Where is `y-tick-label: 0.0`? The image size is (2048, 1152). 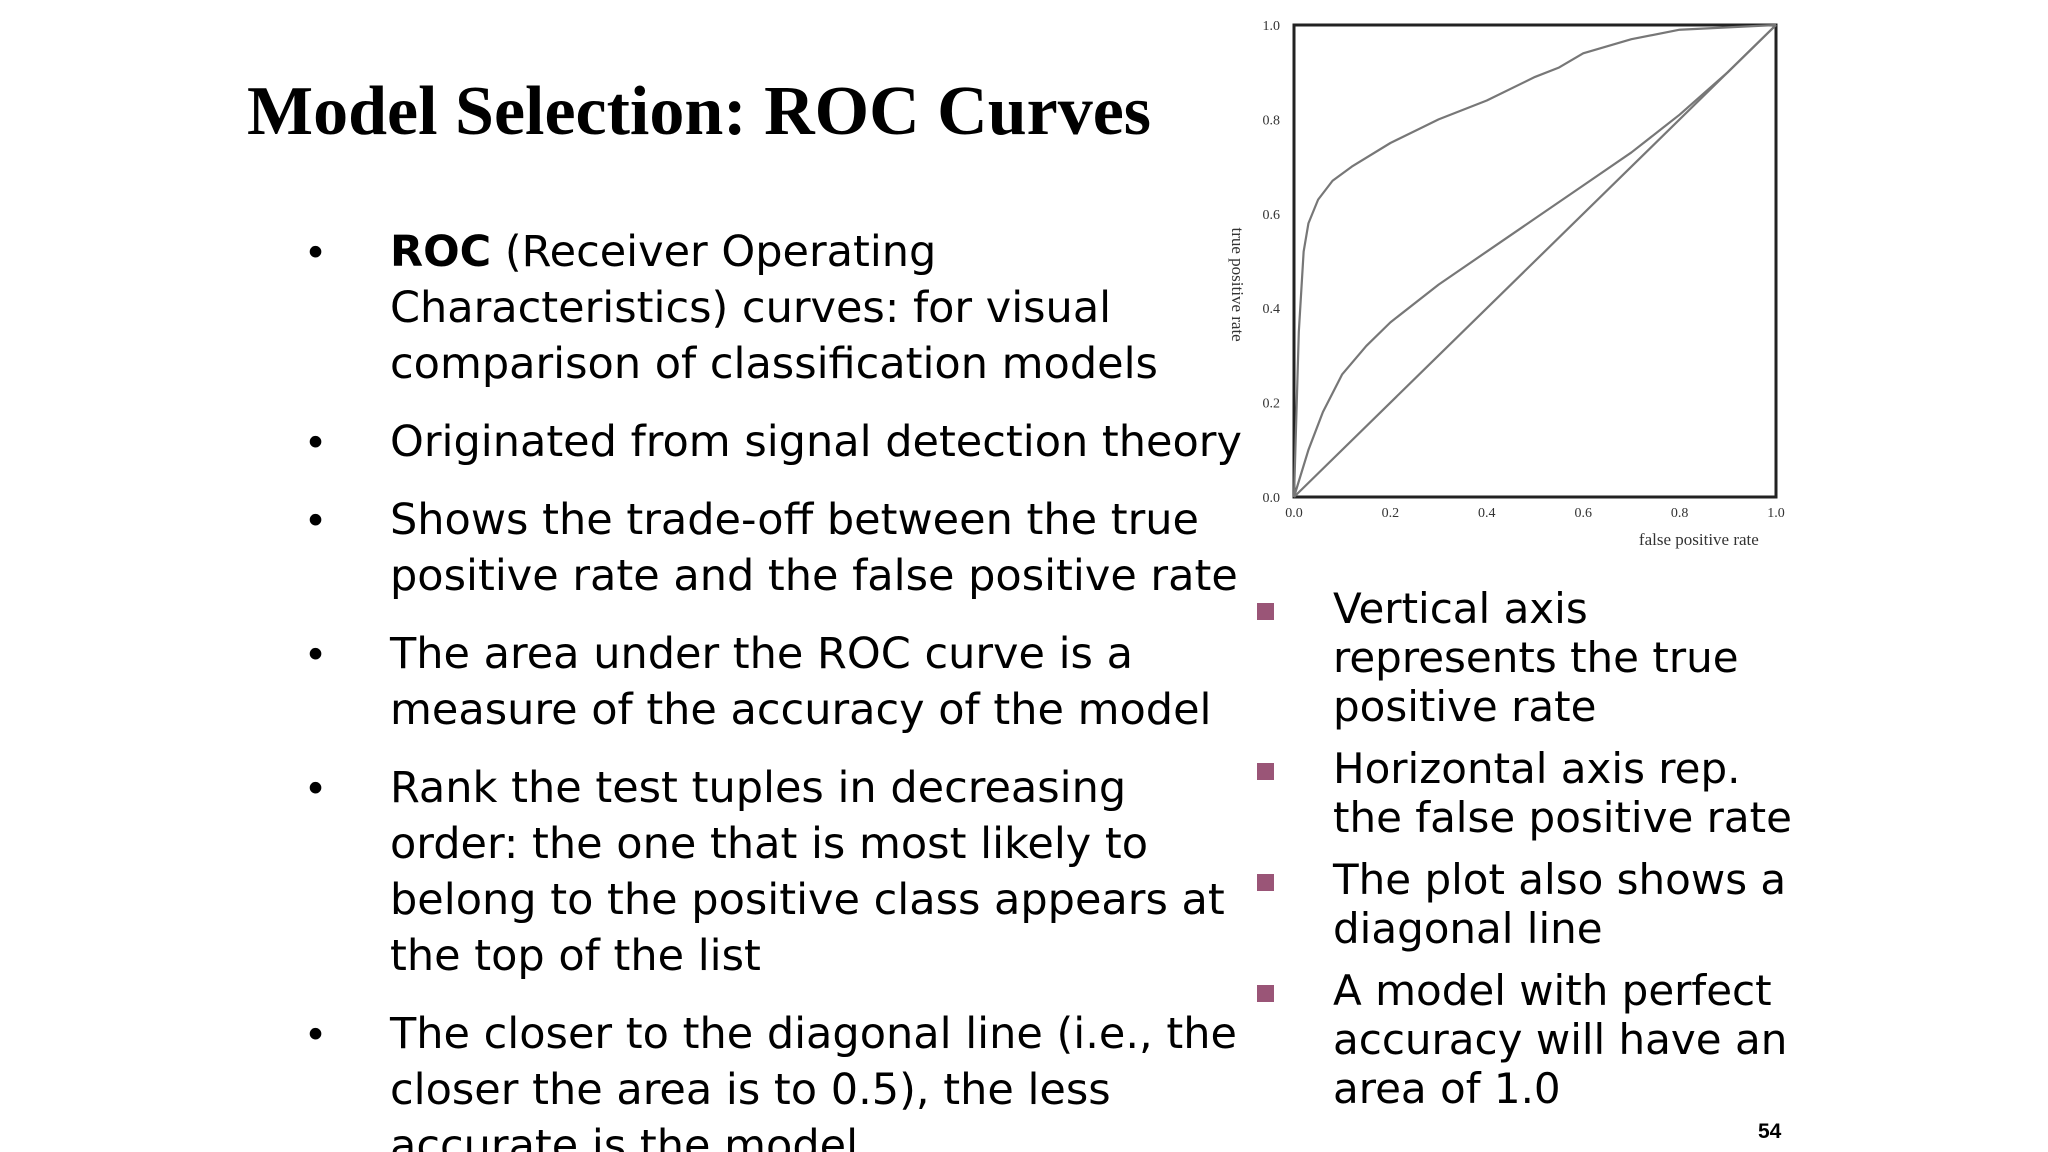
y-tick-label: 0.0 is located at coordinates (1272, 498).